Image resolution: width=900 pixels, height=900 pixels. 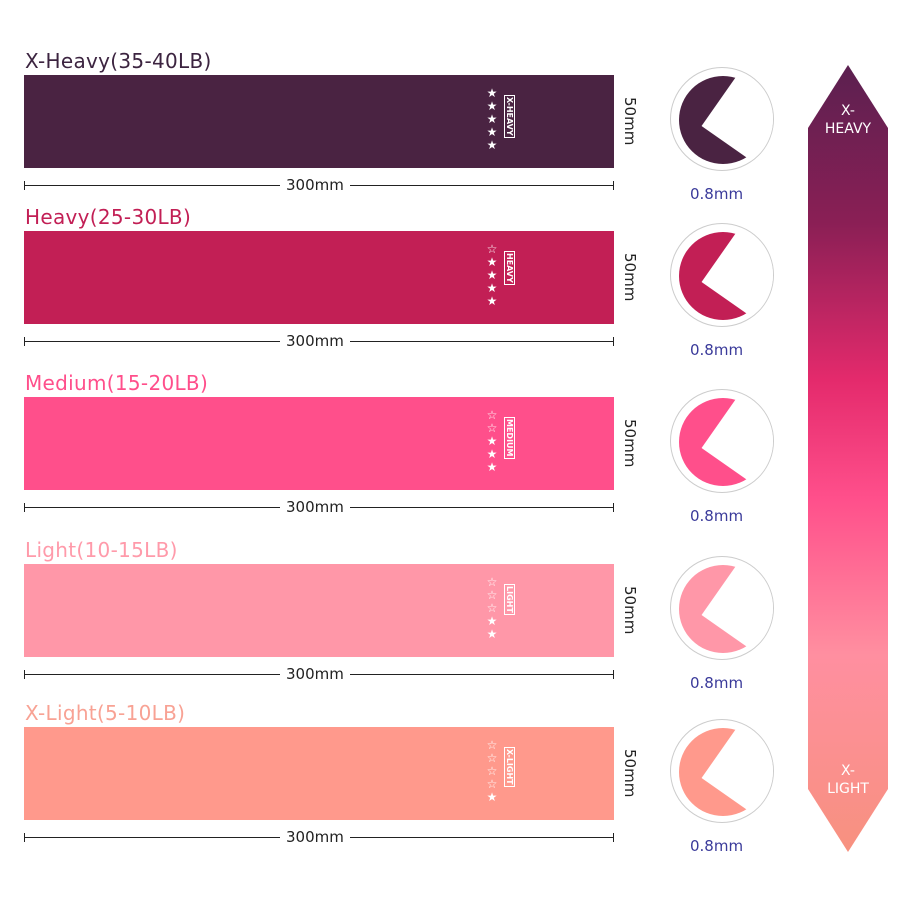 What do you see at coordinates (492, 275) in the screenshot?
I see `rating-stars-icon: ☆ ★ ★ ★ ★` at bounding box center [492, 275].